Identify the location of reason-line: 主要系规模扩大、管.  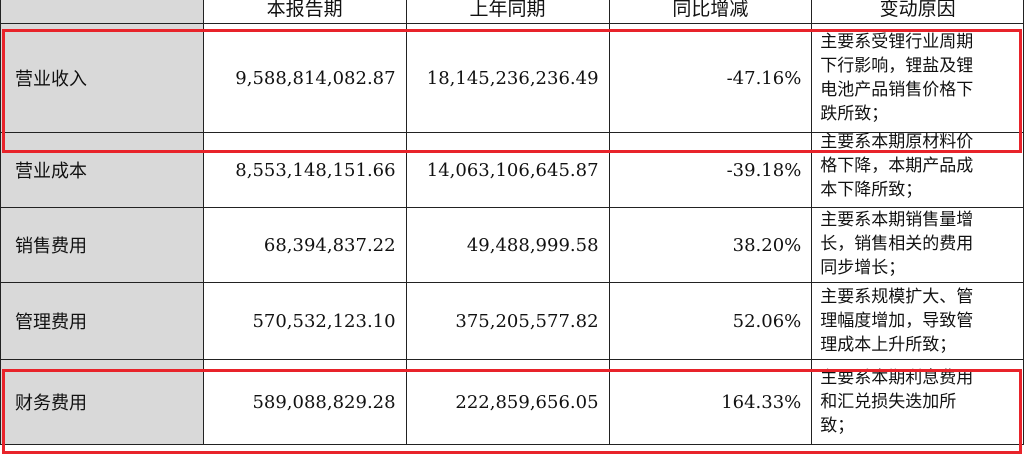
(897, 297).